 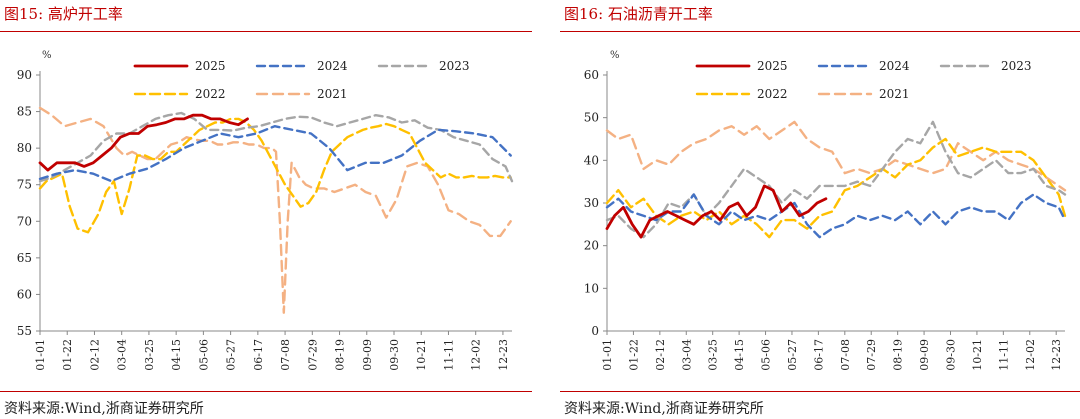 I want to click on y-tick-label: 20, so click(x=591, y=246).